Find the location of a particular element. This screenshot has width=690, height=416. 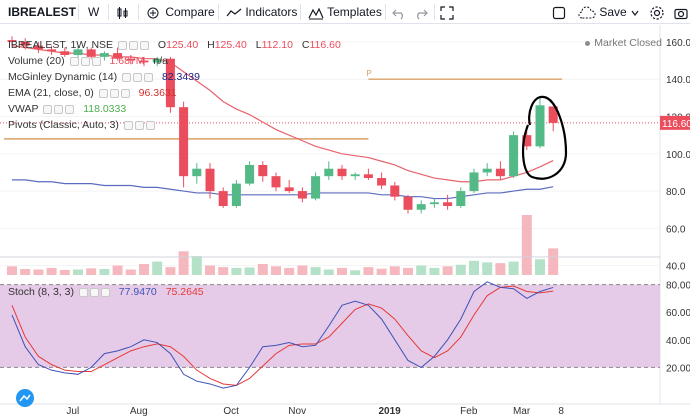

chart-style-button is located at coordinates (123, 12).